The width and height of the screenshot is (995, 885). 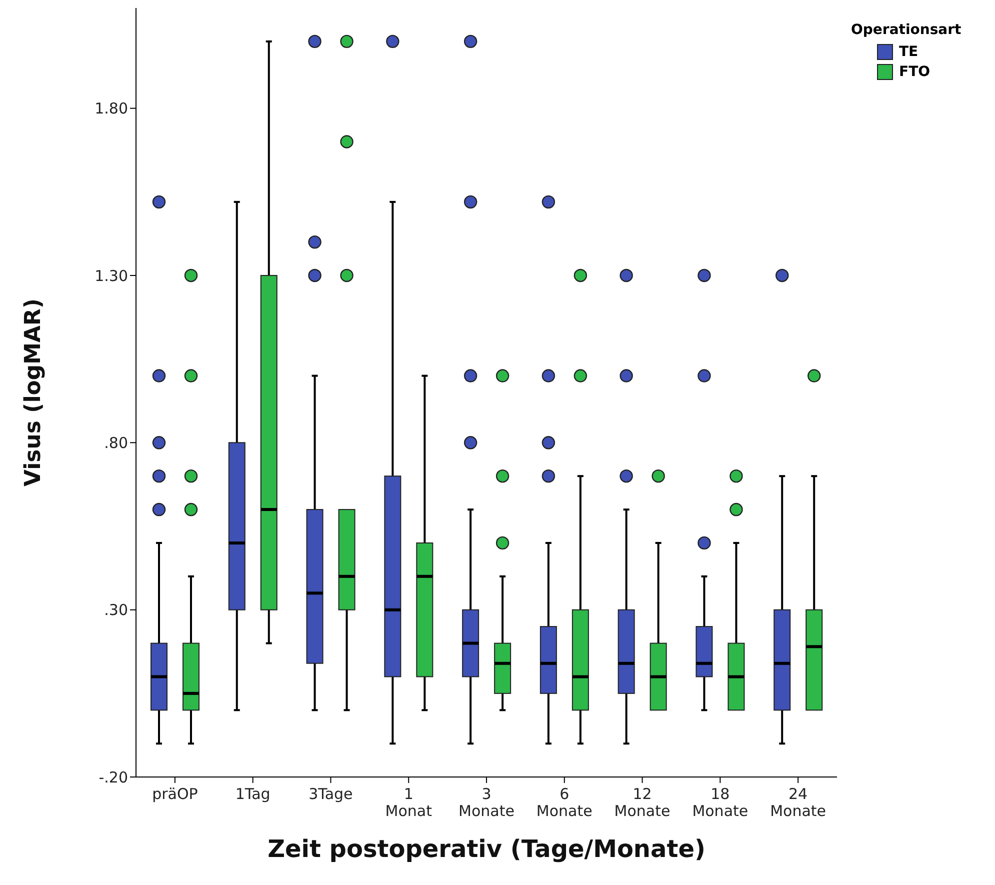 I want to click on legend-label: FTO, so click(x=914, y=72).